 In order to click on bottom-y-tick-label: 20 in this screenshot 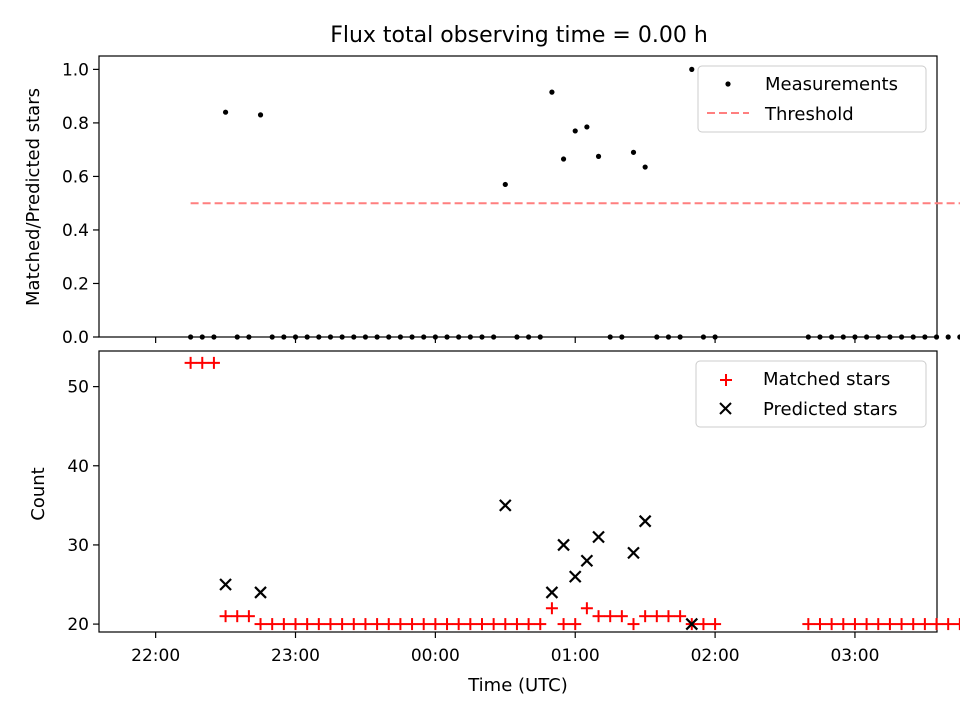, I will do `click(78, 625)`.